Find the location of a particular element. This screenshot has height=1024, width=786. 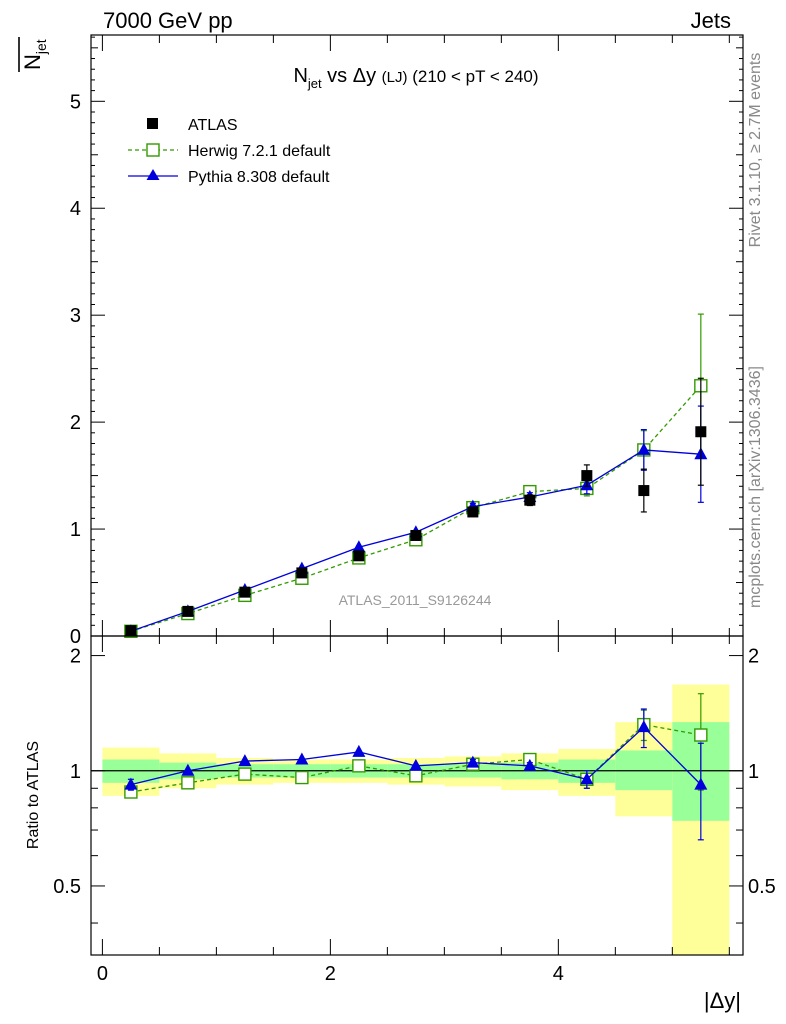

header-left: 7000 GeV pp is located at coordinates (168, 20).